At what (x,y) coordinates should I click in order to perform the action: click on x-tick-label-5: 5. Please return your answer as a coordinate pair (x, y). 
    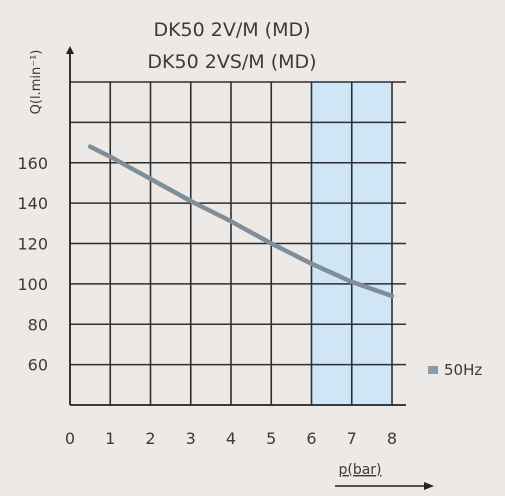
    Looking at the image, I should click on (271, 438).